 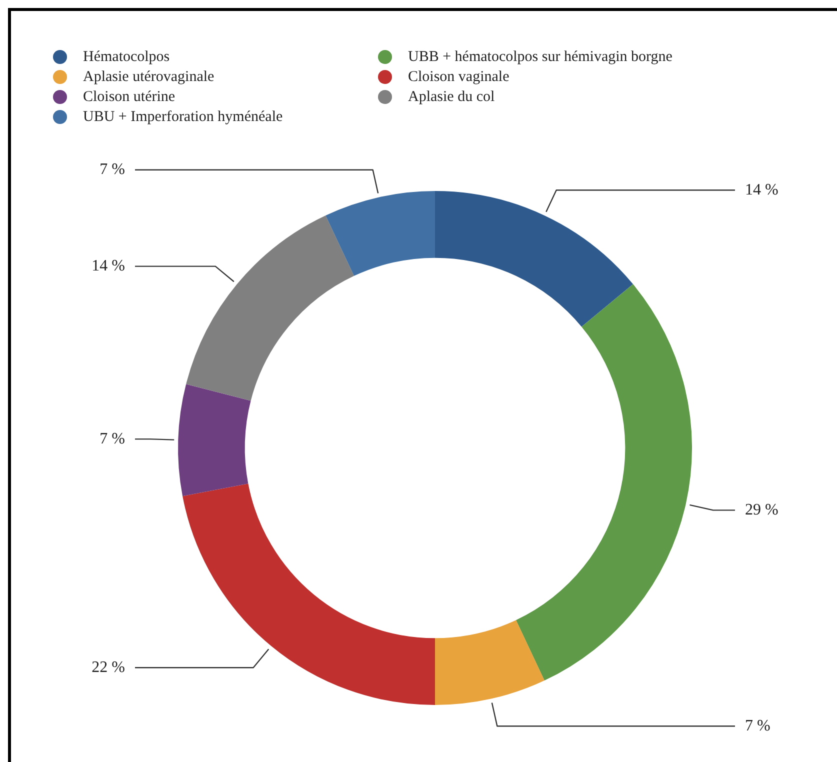 I want to click on data-label: 29 %, so click(x=761, y=509).